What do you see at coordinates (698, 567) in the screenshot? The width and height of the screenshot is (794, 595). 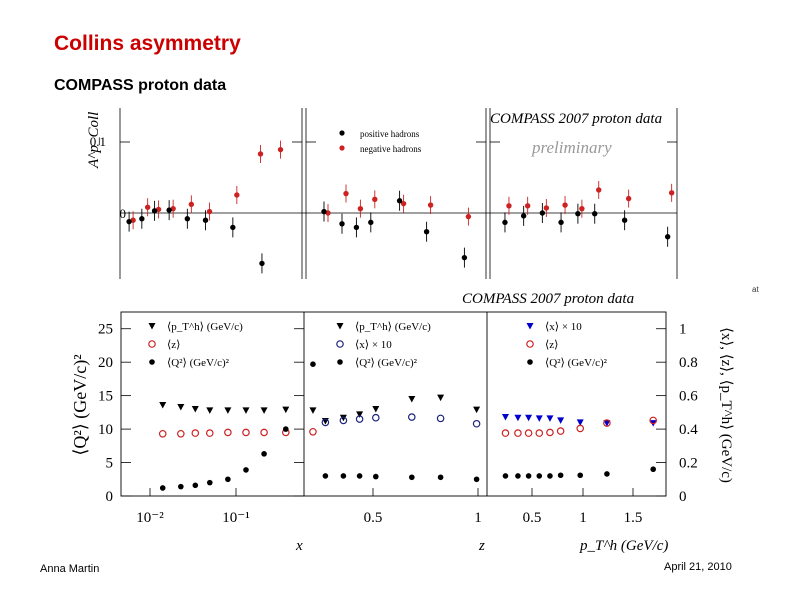 I see `footer-date: April 21, 2010` at bounding box center [698, 567].